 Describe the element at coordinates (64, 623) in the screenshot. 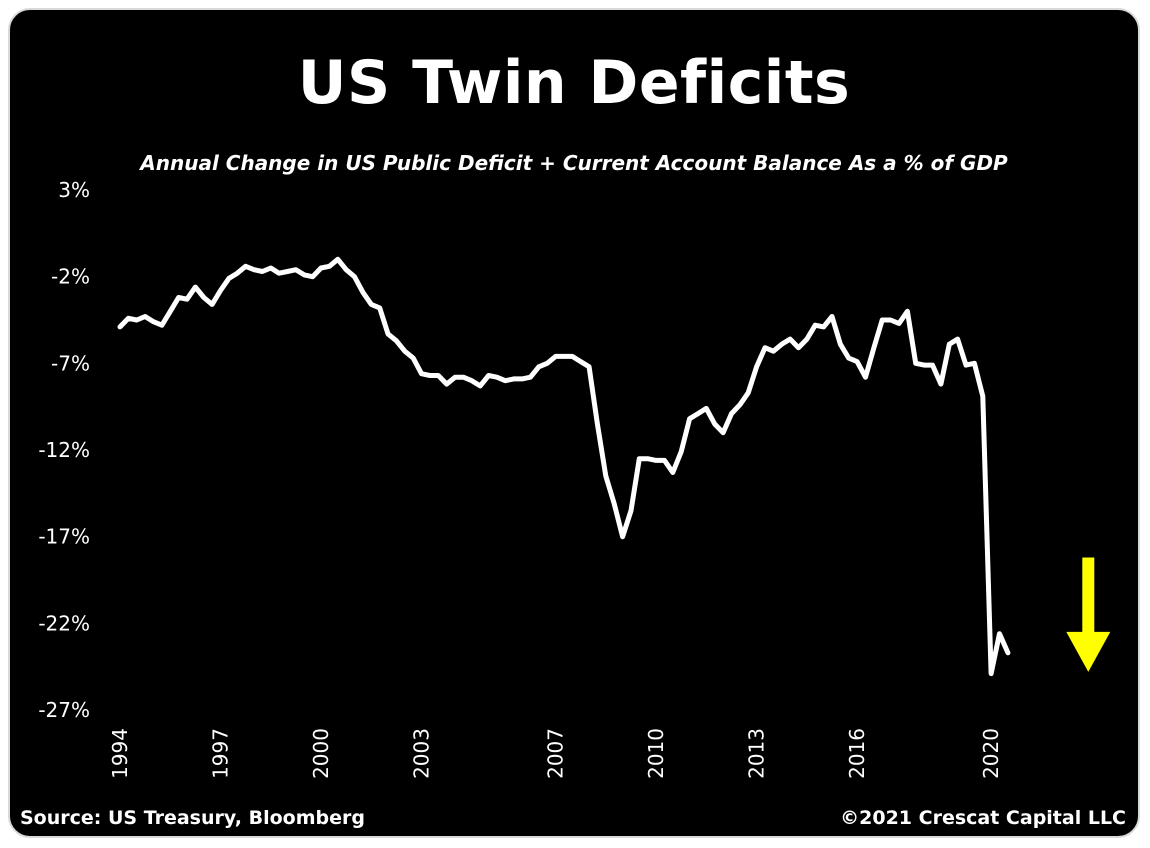

I see `y-tick-label: -22%` at that location.